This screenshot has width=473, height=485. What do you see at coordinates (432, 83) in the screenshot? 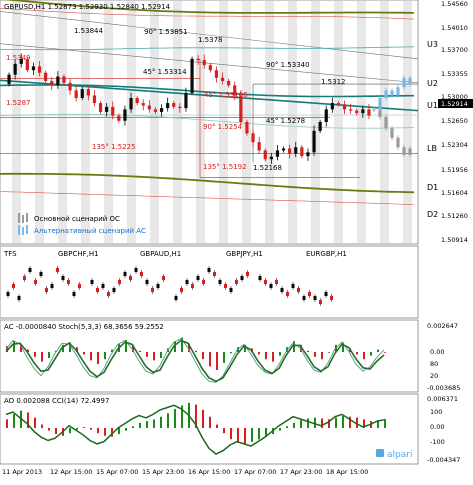
I see `level-label-u2: U2` at bounding box center [432, 83].